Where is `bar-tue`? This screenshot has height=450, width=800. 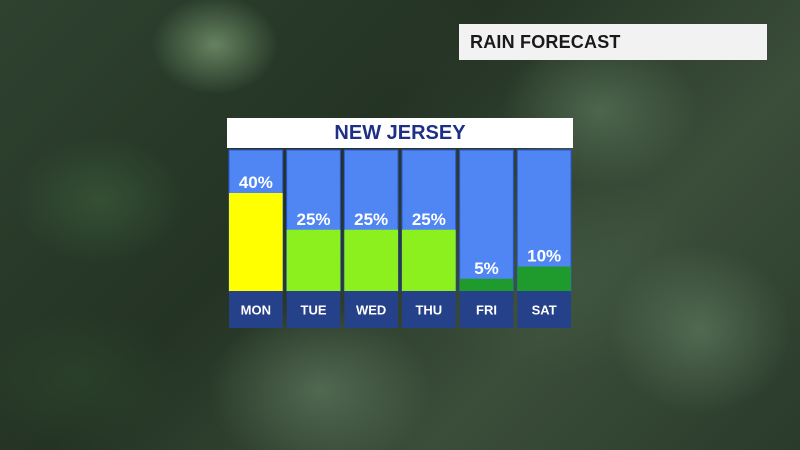 bar-tue is located at coordinates (313, 260).